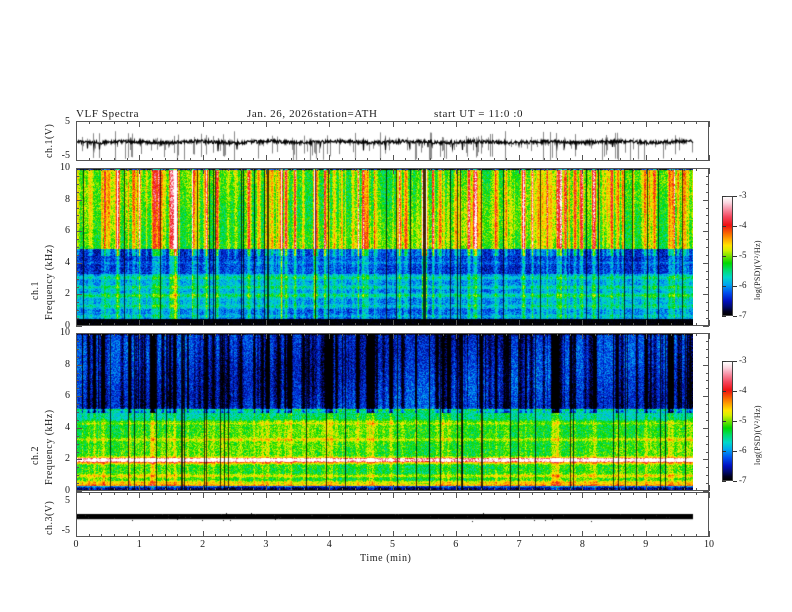 This screenshot has width=792, height=612. Describe the element at coordinates (49, 140) in the screenshot. I see `ch1-wave-ylabel: ch.1(V)` at that location.